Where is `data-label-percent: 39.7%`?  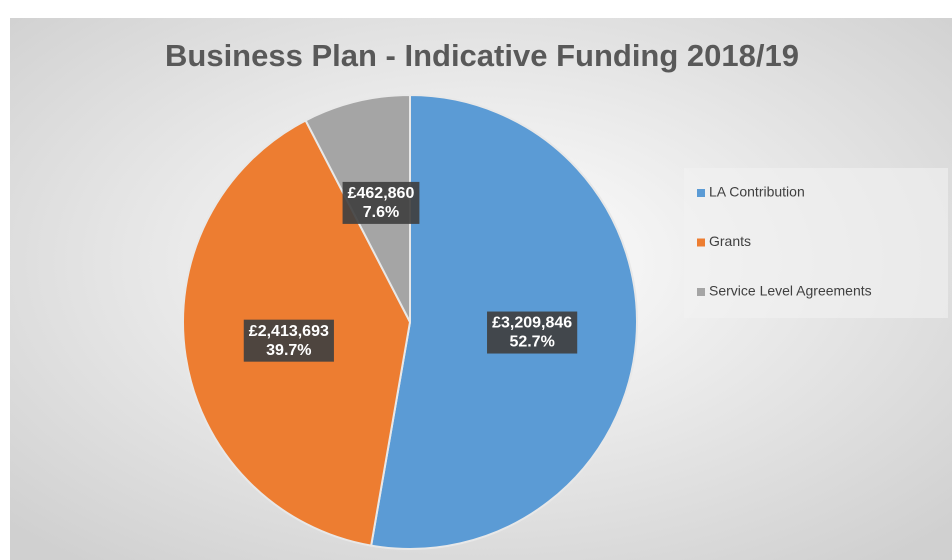 data-label-percent: 39.7% is located at coordinates (288, 350).